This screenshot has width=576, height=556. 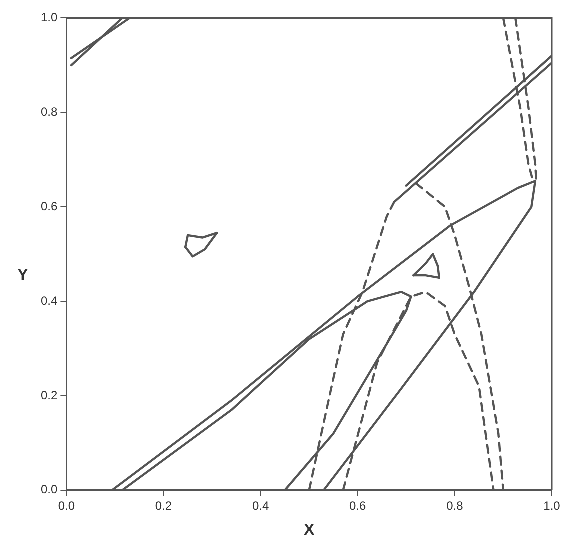 I want to click on y-tick-label: 0.0, so click(x=49, y=489).